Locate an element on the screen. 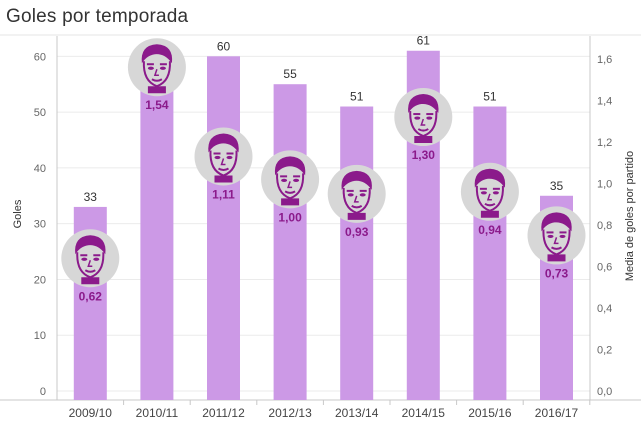 This screenshot has width=641, height=426. avg-value-label: 1,54 is located at coordinates (157, 105).